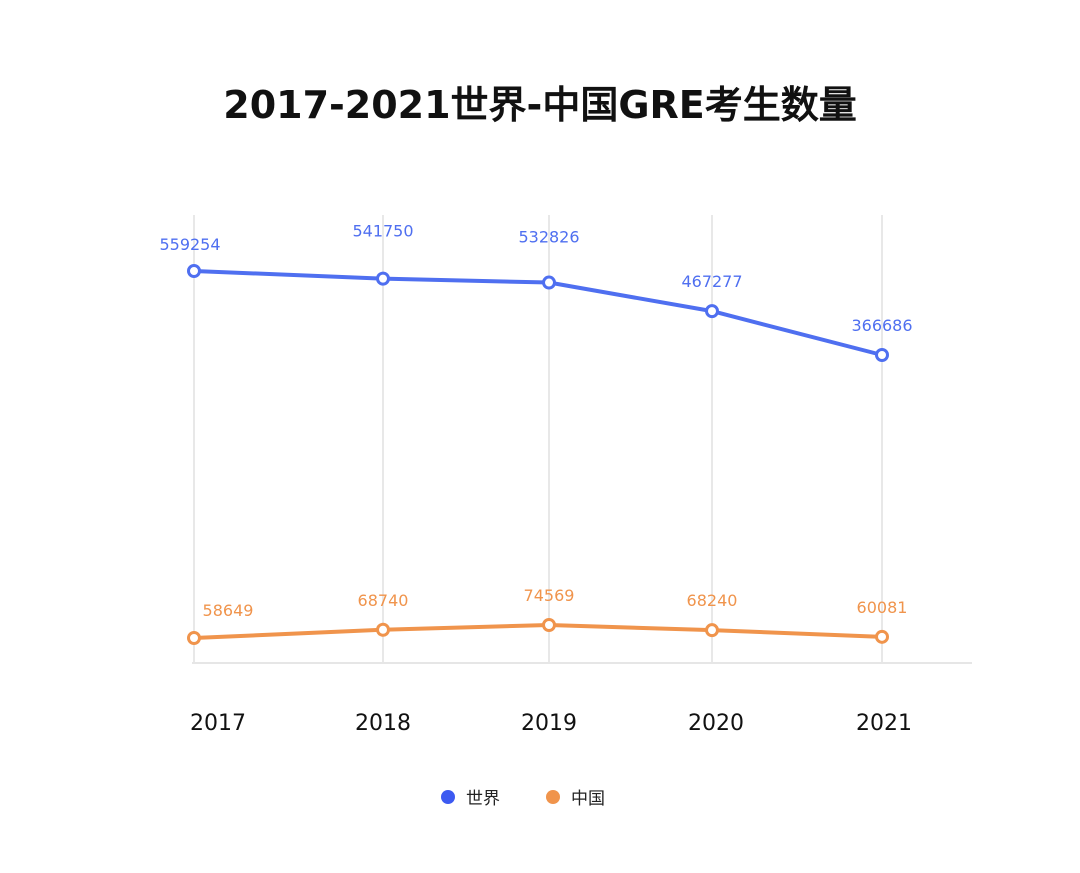  I want to click on data-label: 366686, so click(881, 325).